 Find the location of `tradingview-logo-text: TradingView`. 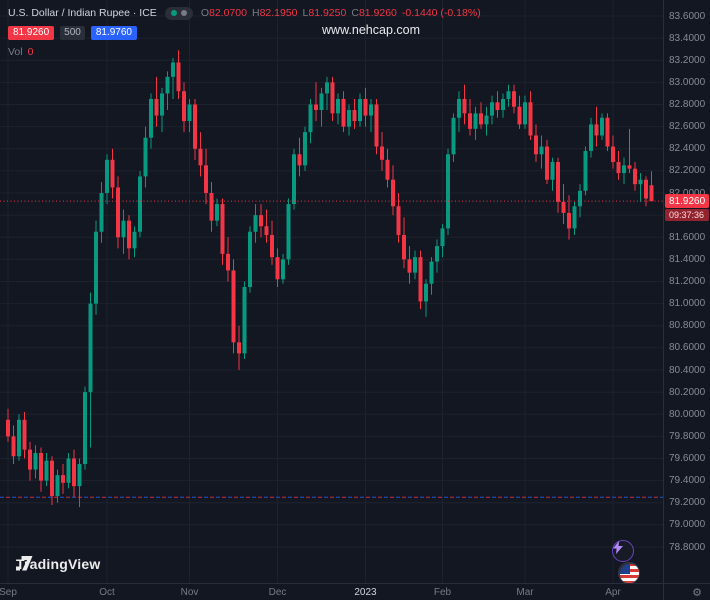

tradingview-logo-text: TradingView is located at coordinates (58, 564).